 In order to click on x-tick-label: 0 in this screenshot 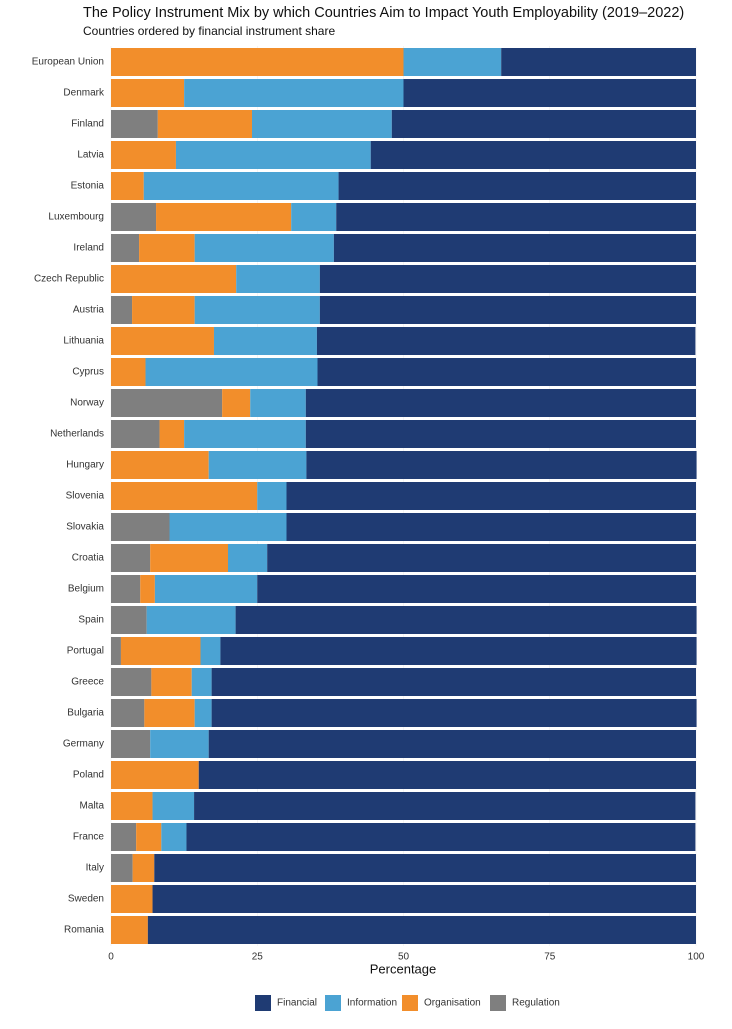, I will do `click(111, 957)`.